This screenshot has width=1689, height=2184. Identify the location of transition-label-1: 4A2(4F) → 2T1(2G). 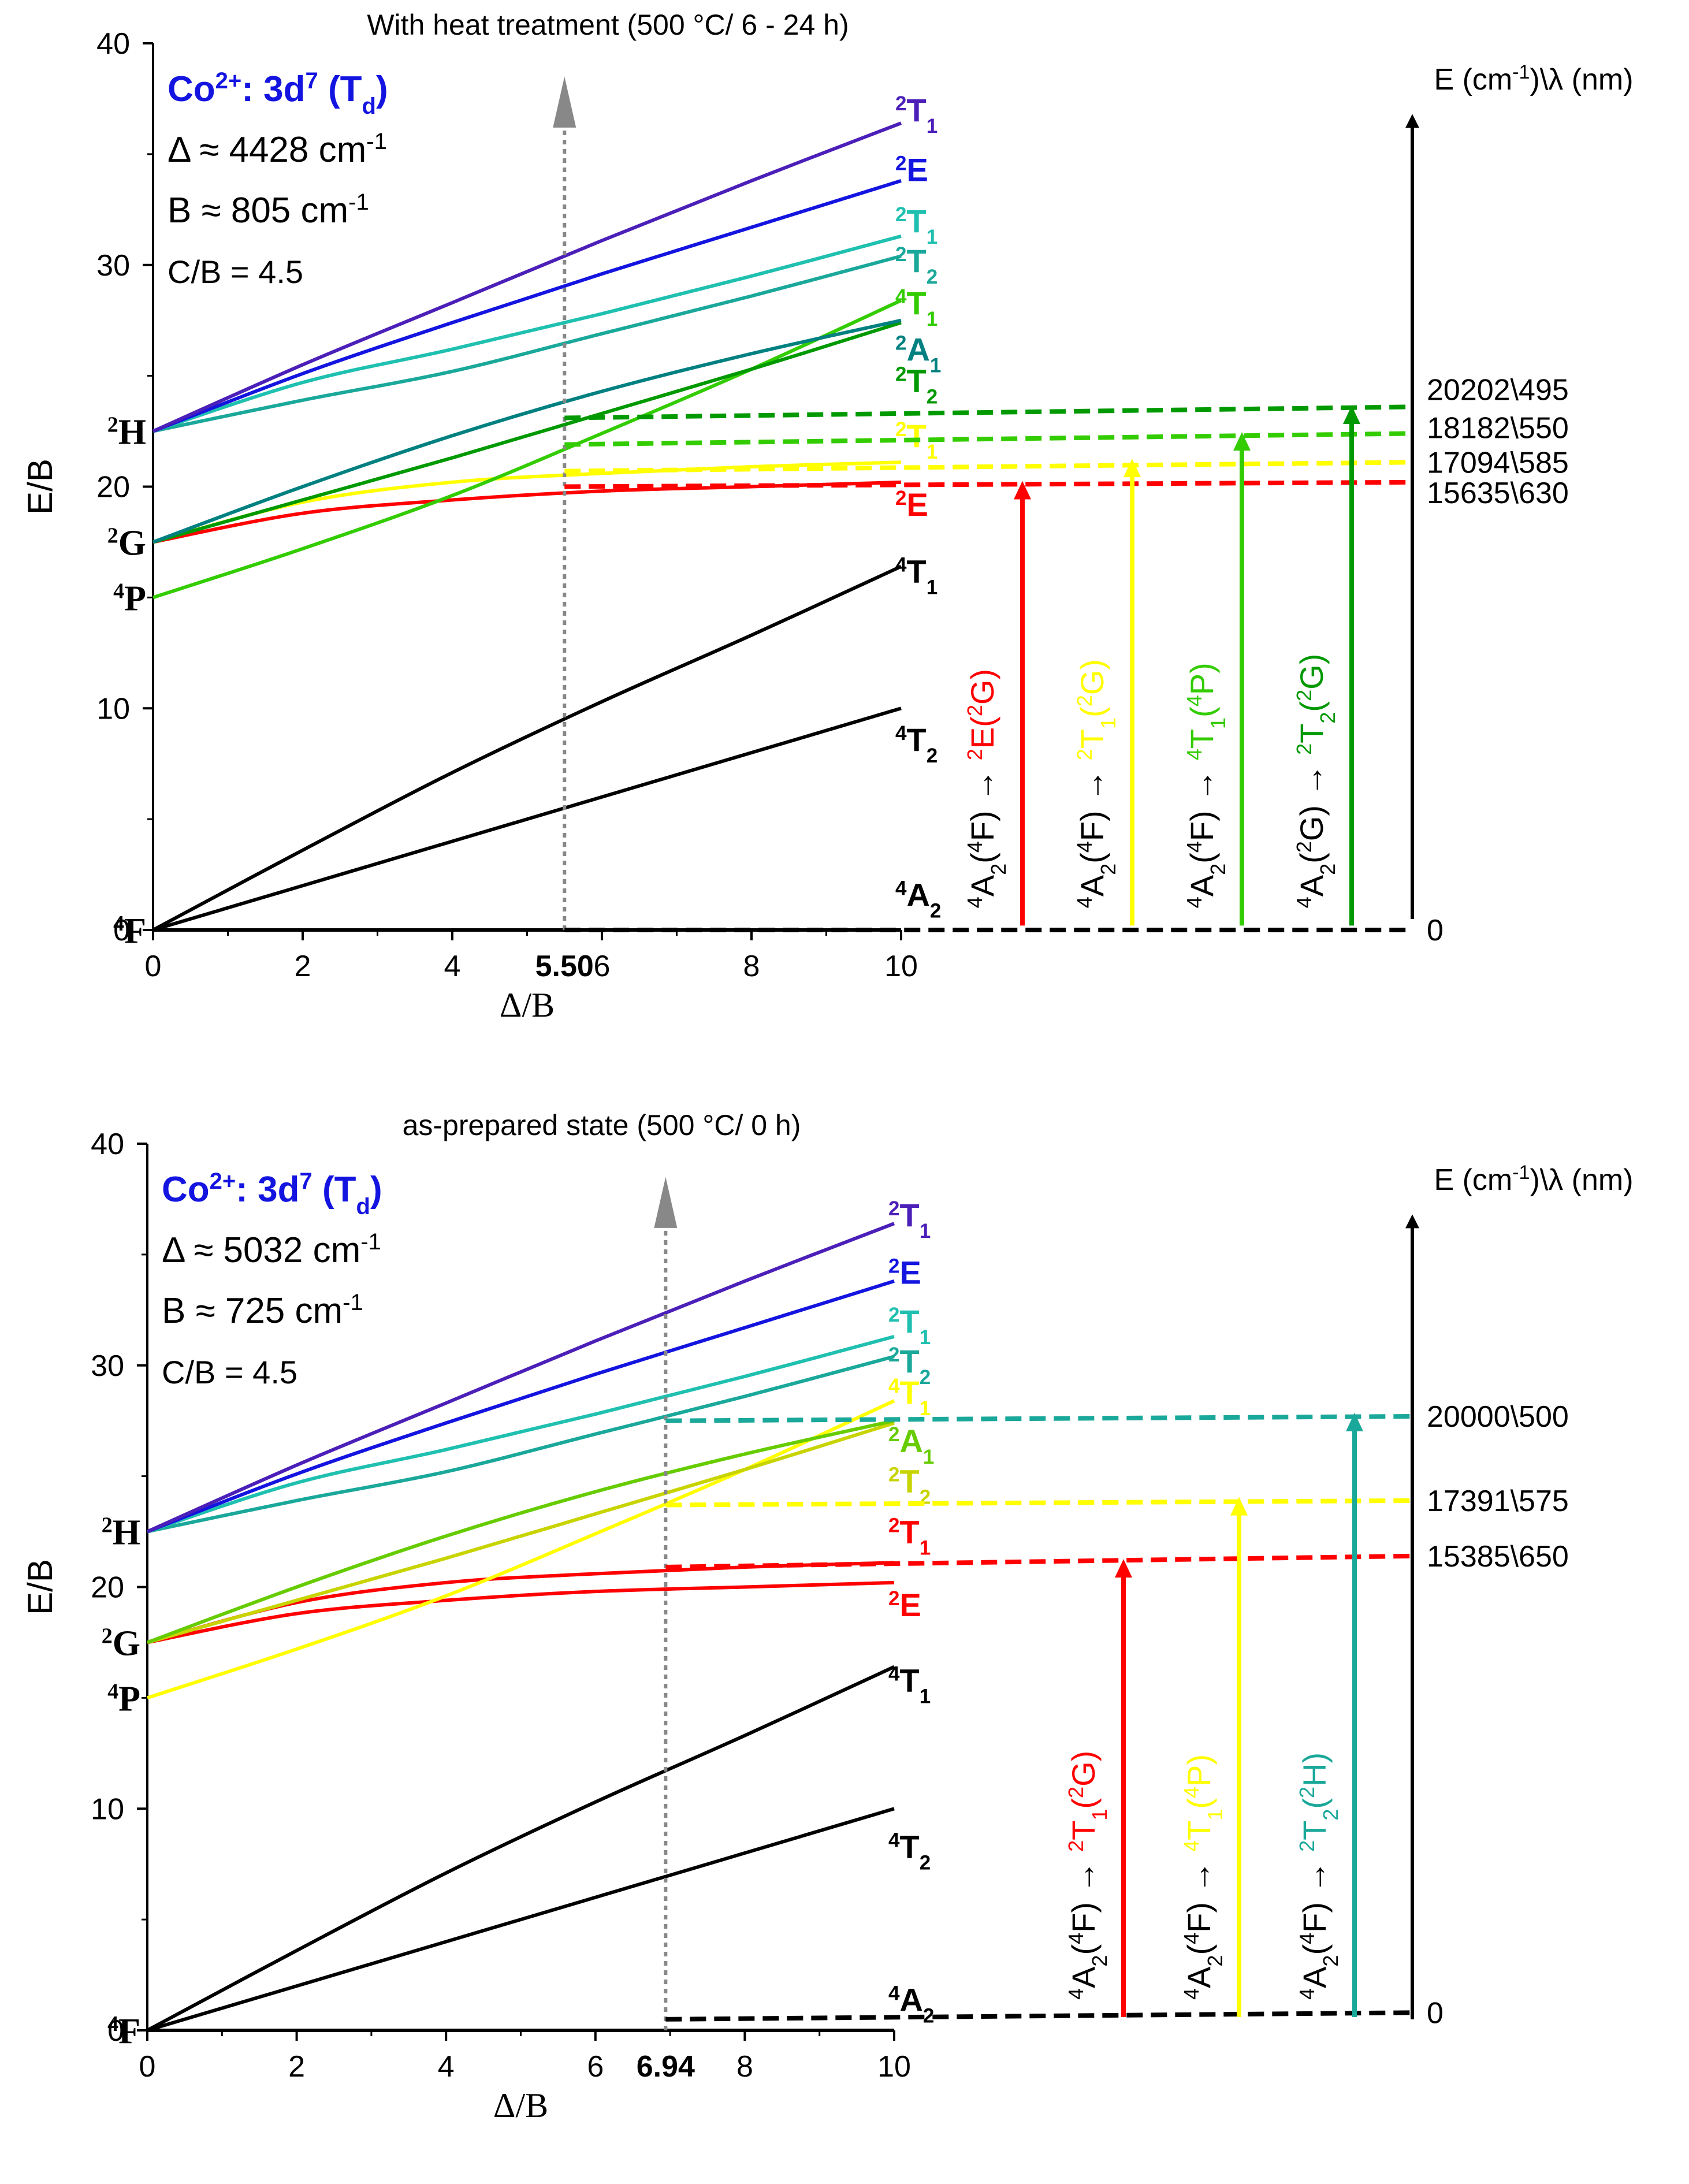
(1096, 784).